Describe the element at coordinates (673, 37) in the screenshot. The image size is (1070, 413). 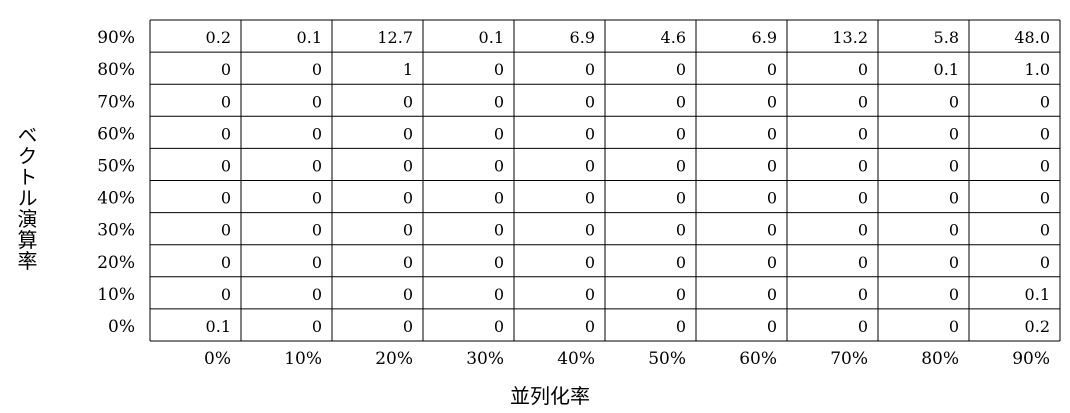
I see `cell-value: 4.6` at that location.